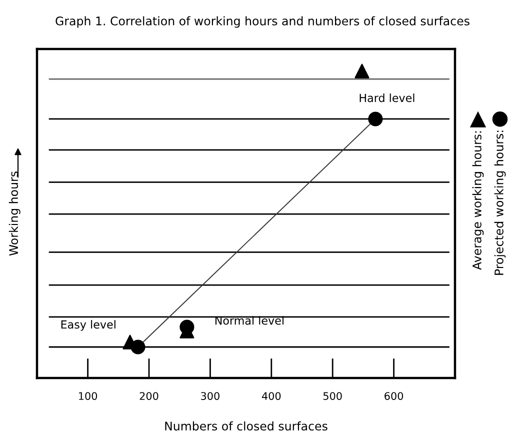  I want to click on legend-label: Projected working hours:, so click(500, 202).